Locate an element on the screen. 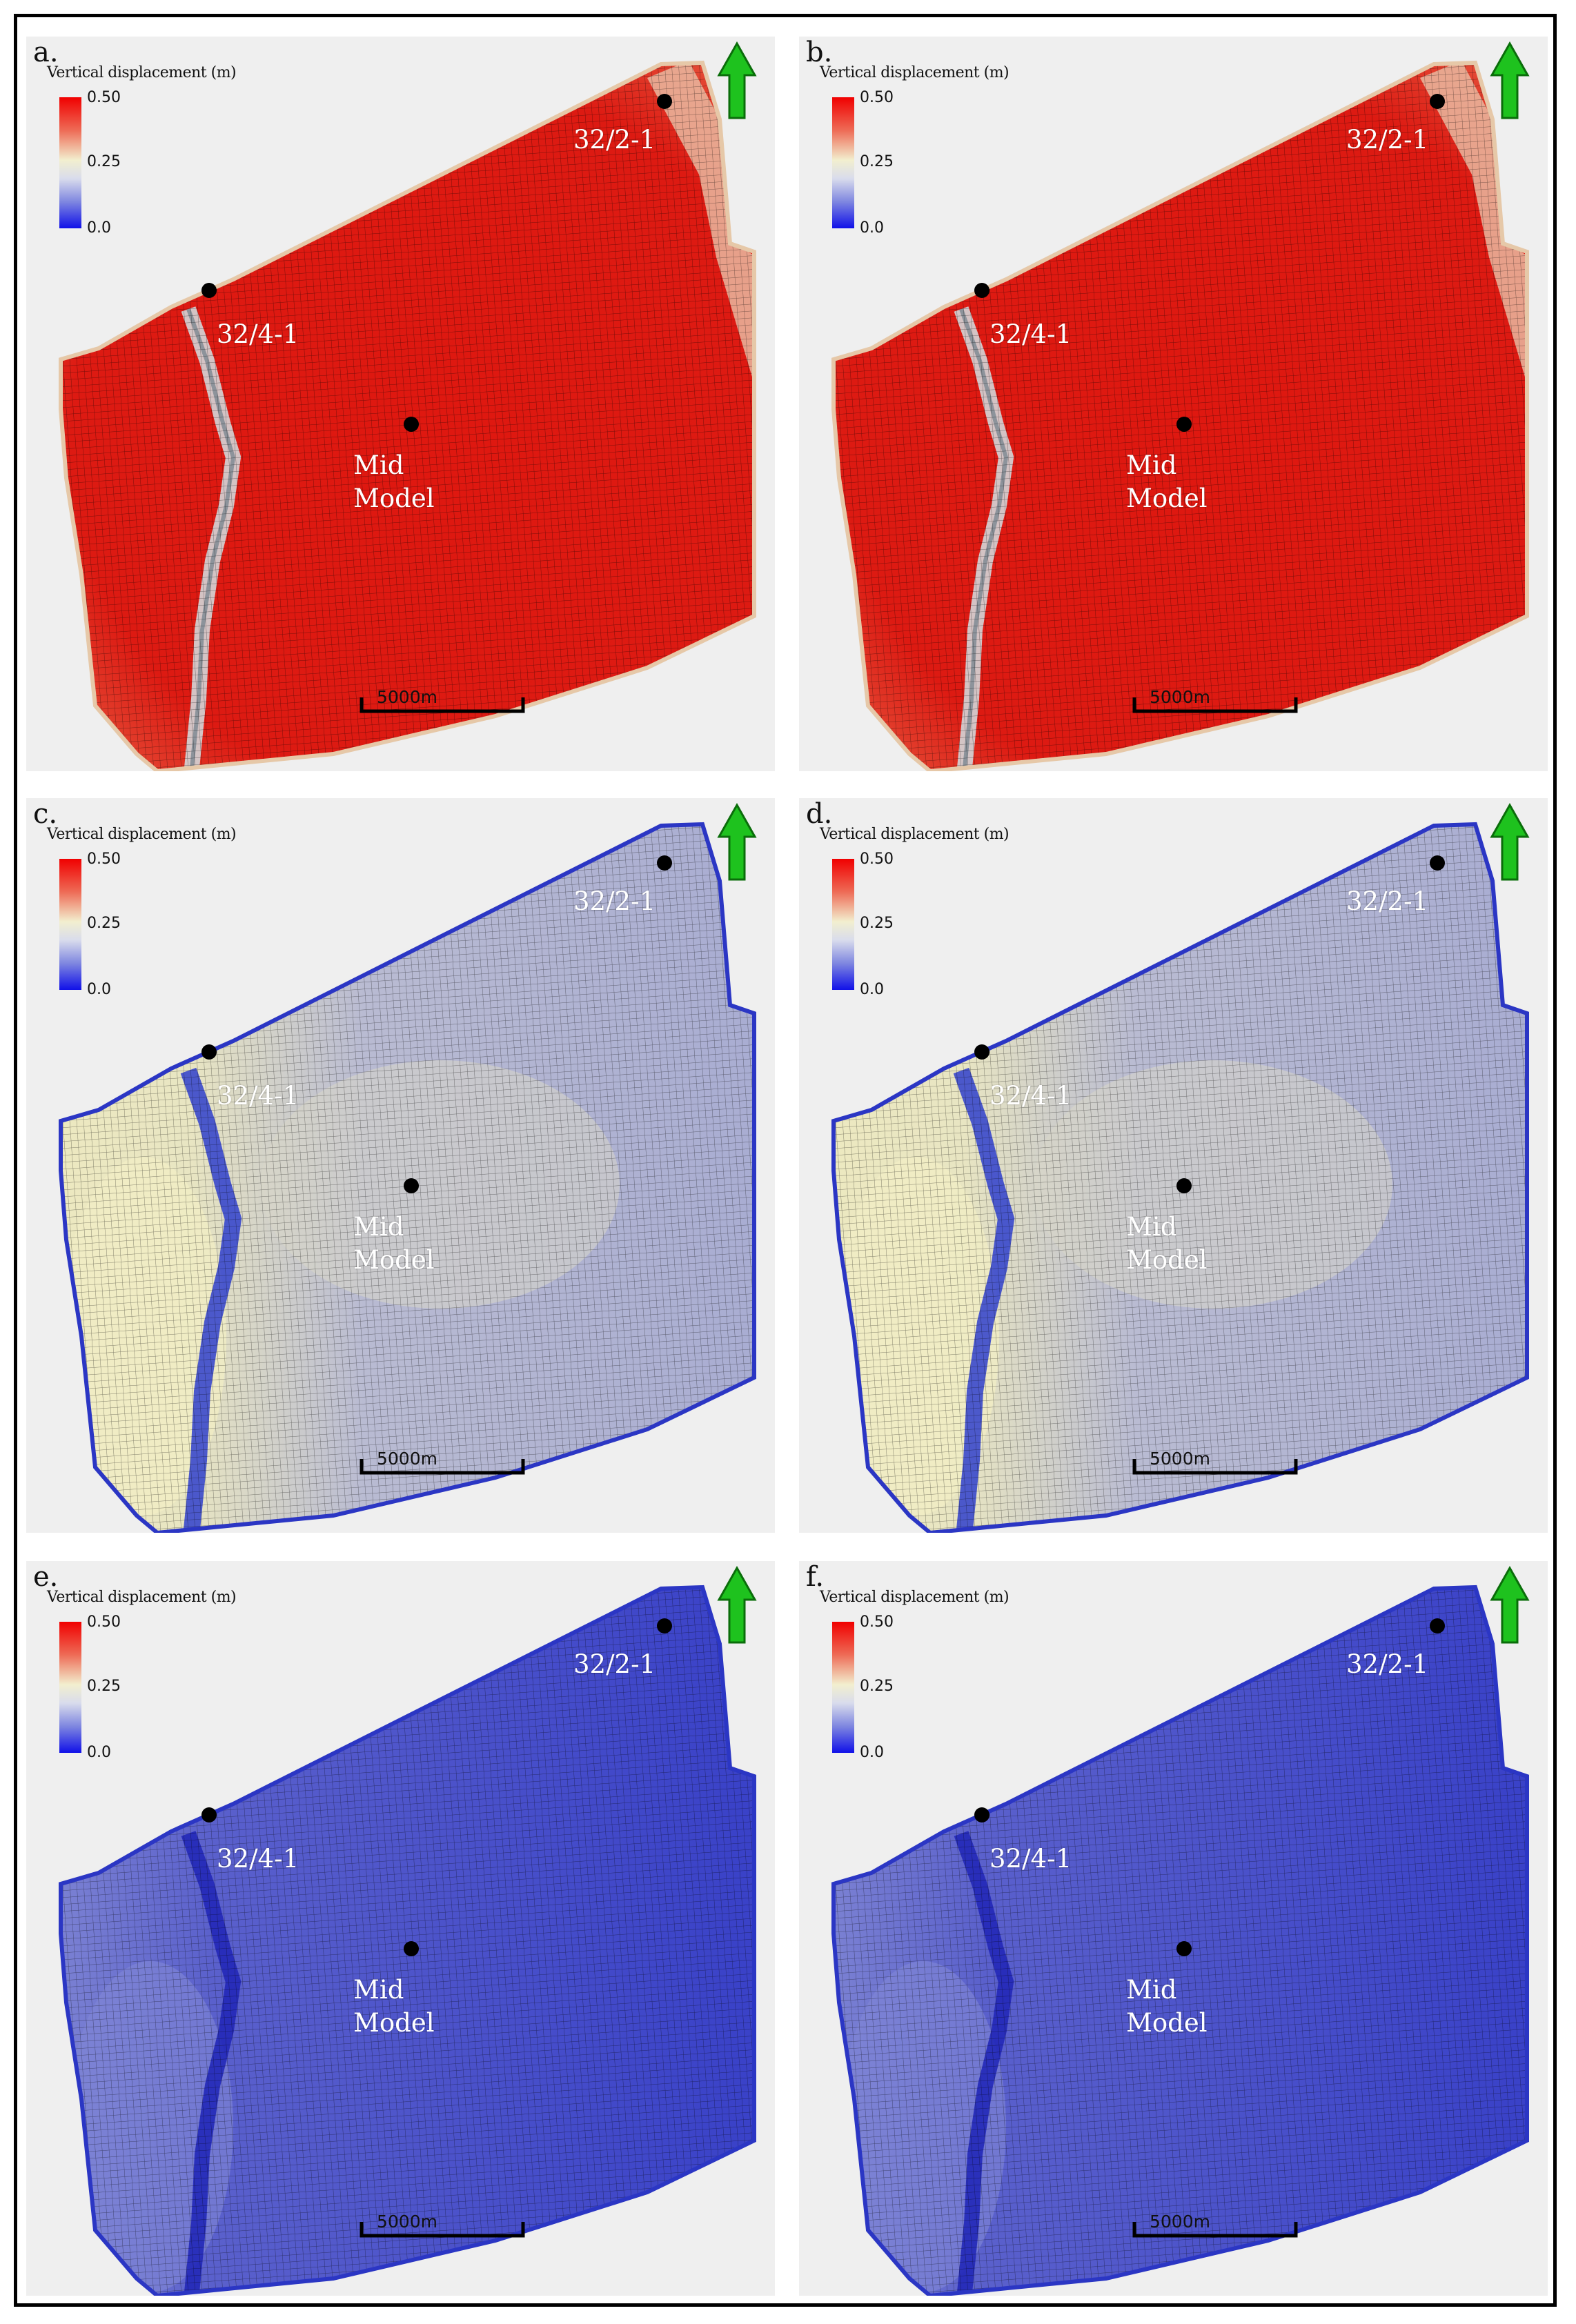 Image resolution: width=1576 pixels, height=2324 pixels. panel-label: e. is located at coordinates (46, 1577).